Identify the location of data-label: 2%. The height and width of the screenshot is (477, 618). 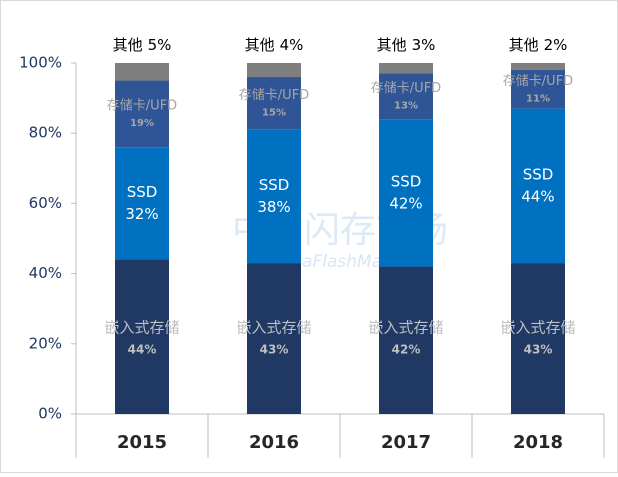
(556, 45).